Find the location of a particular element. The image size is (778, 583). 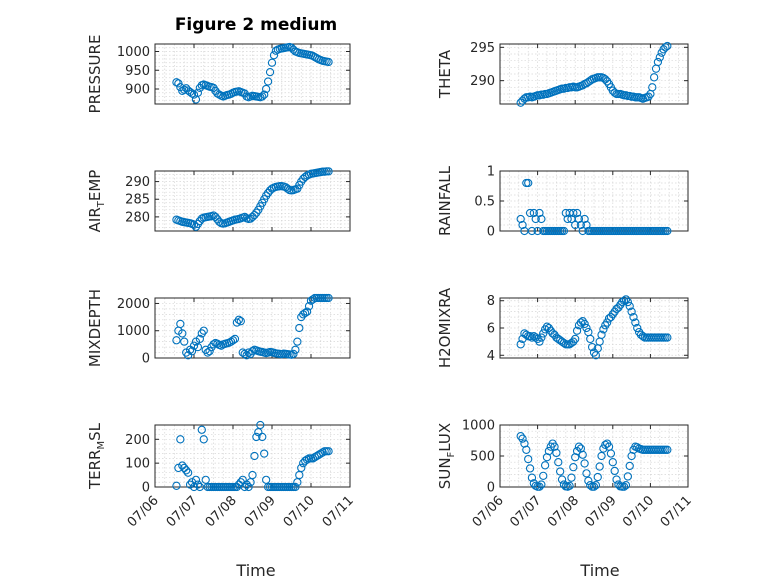

y-axis-label: PRESSURE is located at coordinates (95, 74).